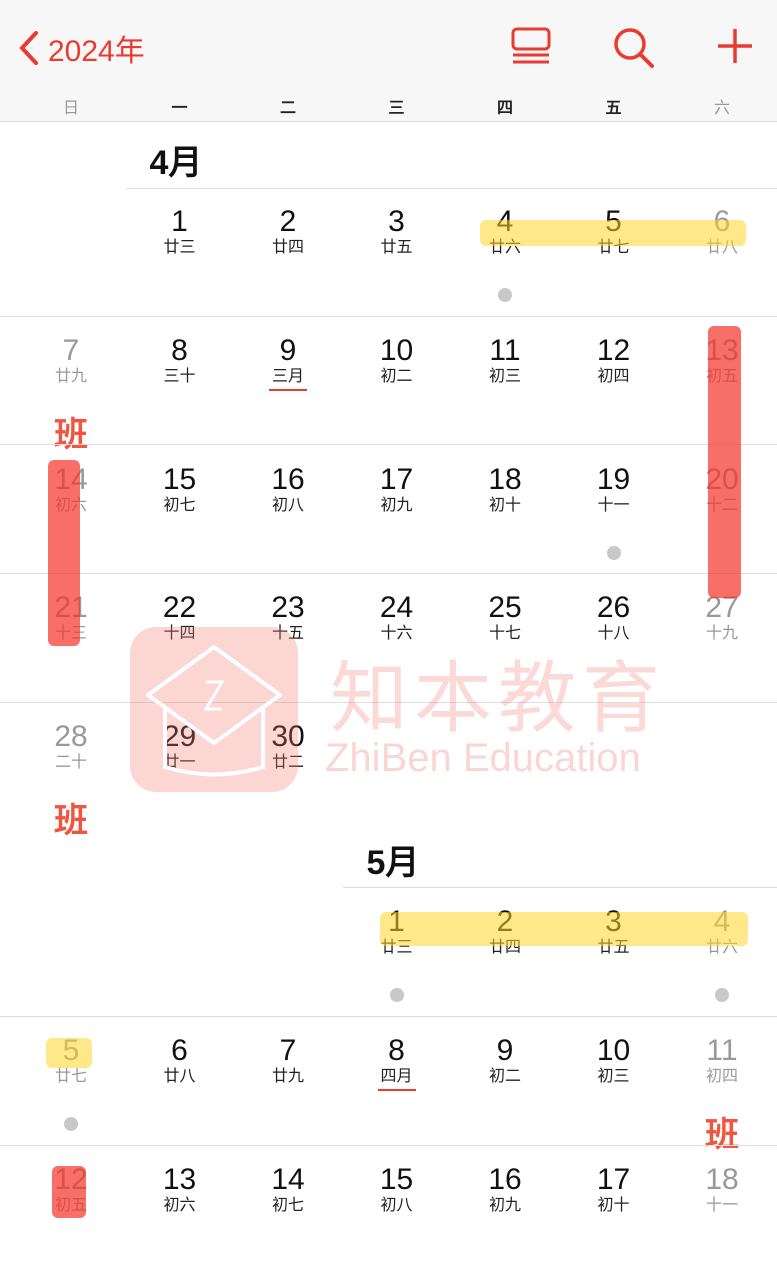  I want to click on day-cell: 25 十七, so click(505, 618).